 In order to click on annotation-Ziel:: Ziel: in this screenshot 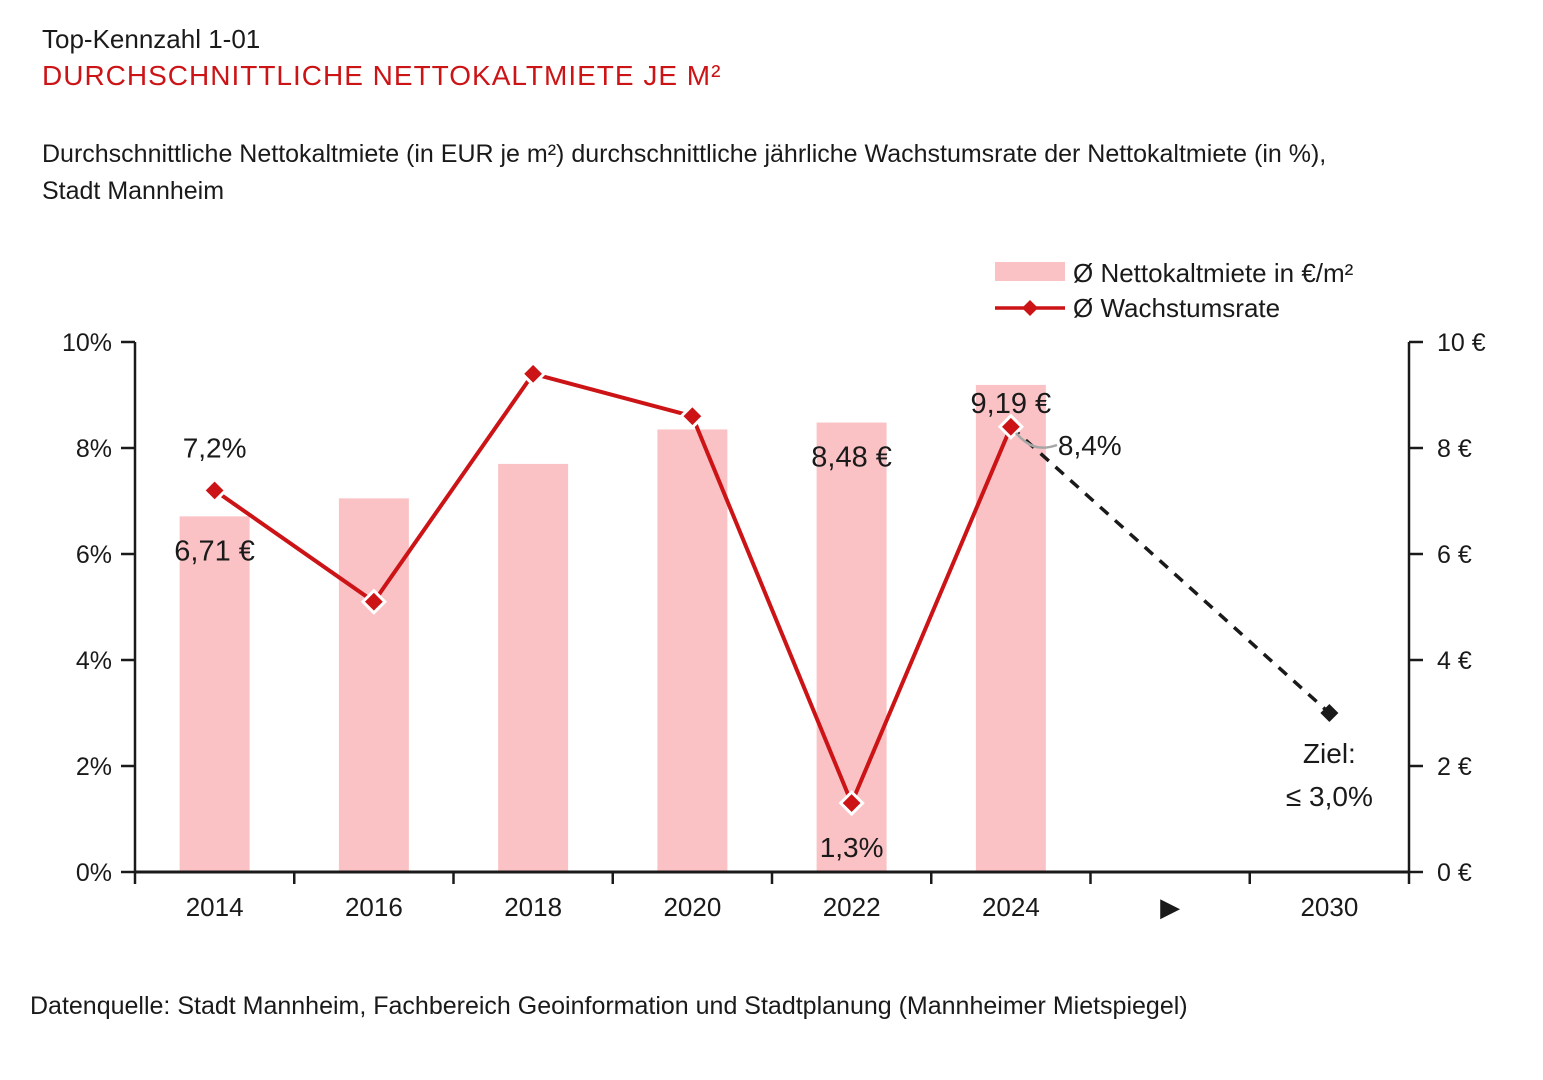, I will do `click(1329, 753)`.